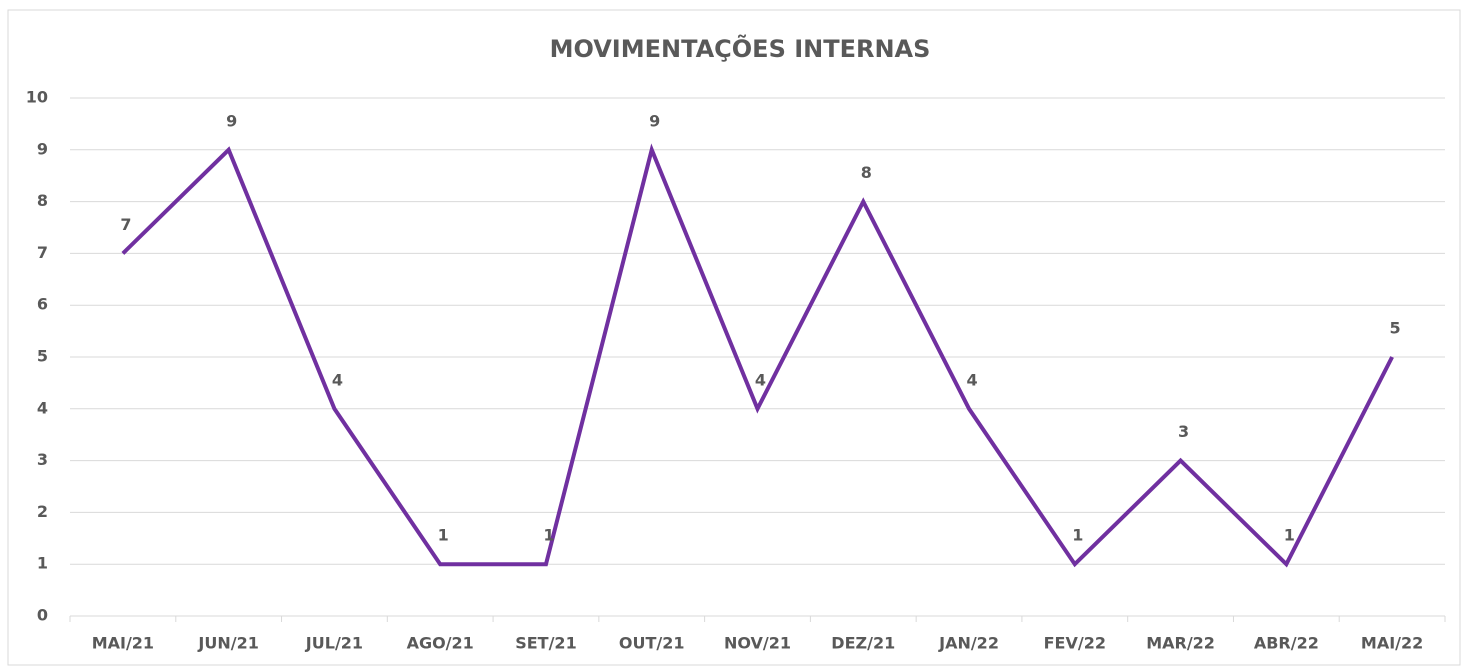 This screenshot has width=1468, height=671. I want to click on x-tick-label: MAI/22, so click(1392, 643).